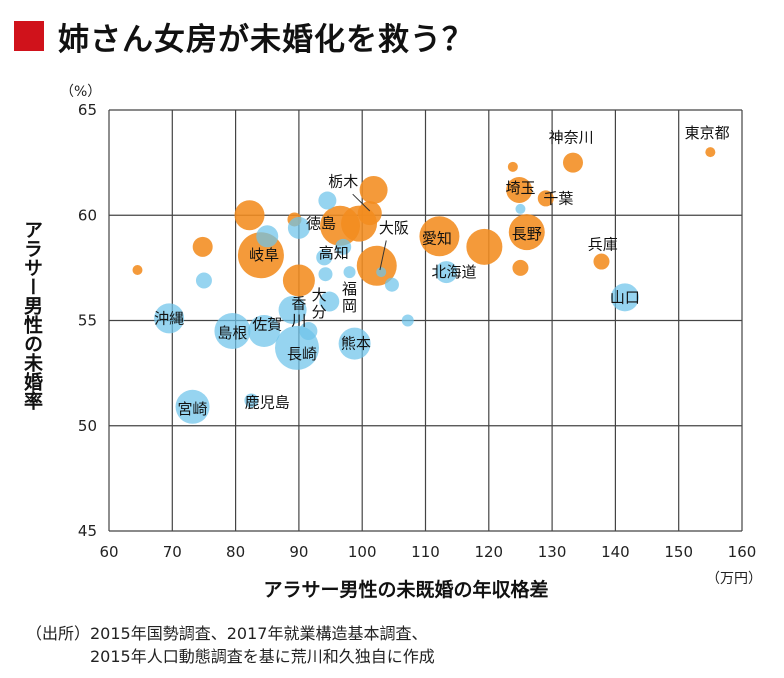  I want to click on x-tick-label: 70, so click(172, 552).